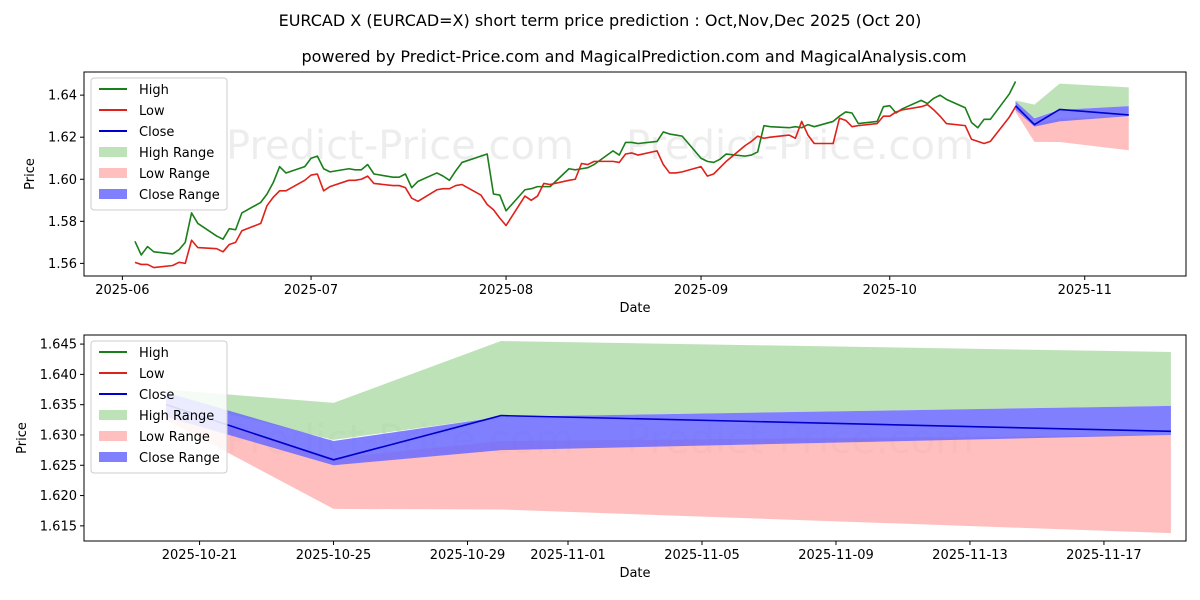  Describe the element at coordinates (506, 290) in the screenshot. I see `x-tick-label: 2025-08` at that location.